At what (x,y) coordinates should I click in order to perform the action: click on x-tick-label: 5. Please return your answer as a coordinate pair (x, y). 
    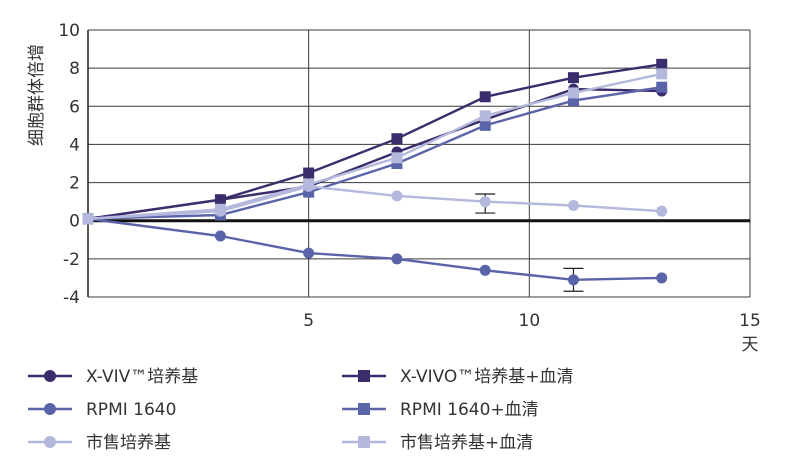
    Looking at the image, I should click on (308, 321).